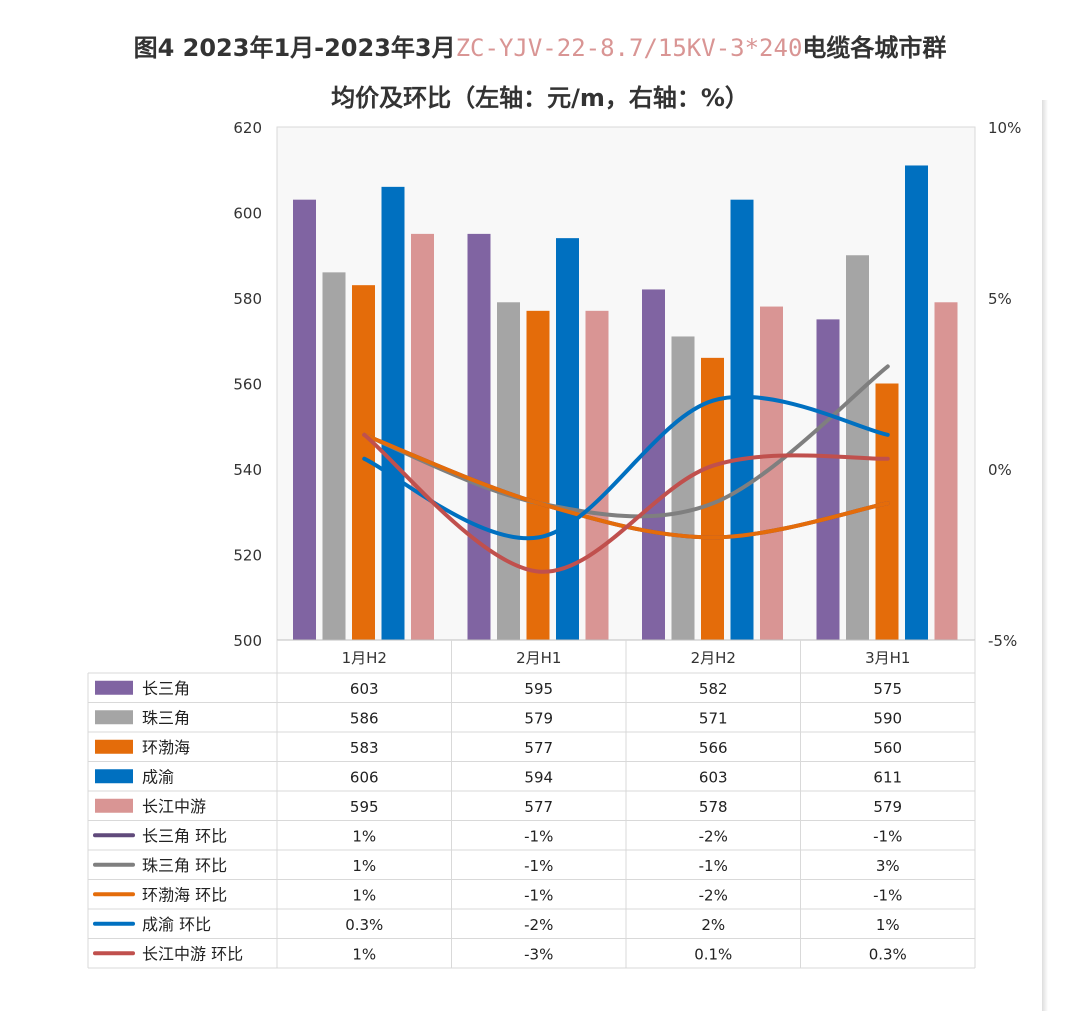 This screenshot has width=1080, height=1011. What do you see at coordinates (888, 866) in the screenshot?
I see `data-label: 3%` at bounding box center [888, 866].